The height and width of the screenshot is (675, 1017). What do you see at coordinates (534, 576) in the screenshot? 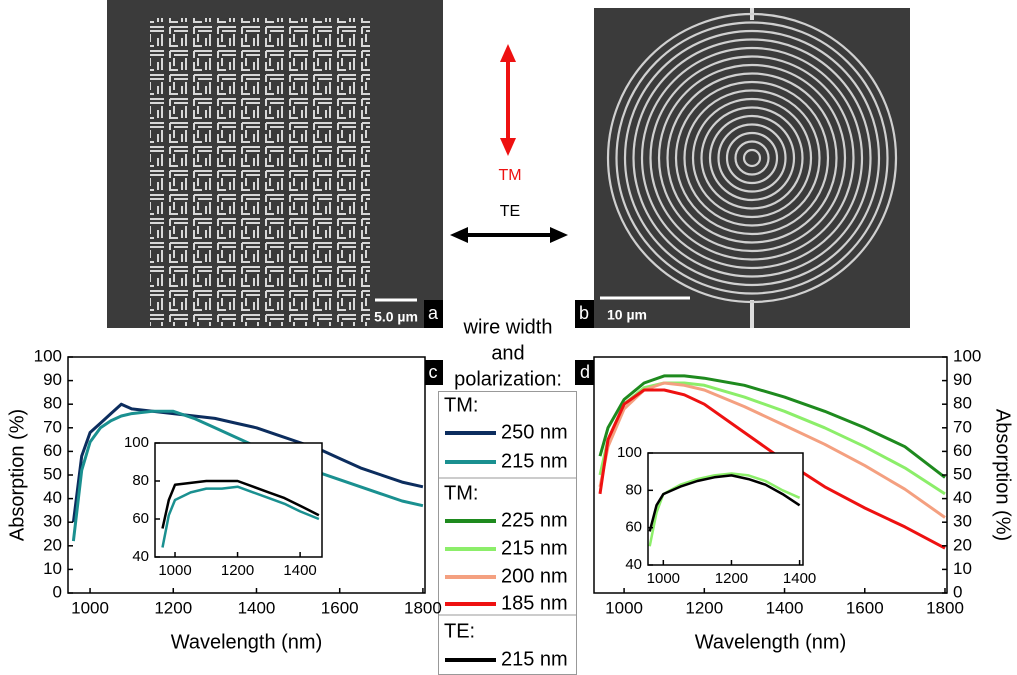
I see `legend-label: 200 nm` at bounding box center [534, 576].